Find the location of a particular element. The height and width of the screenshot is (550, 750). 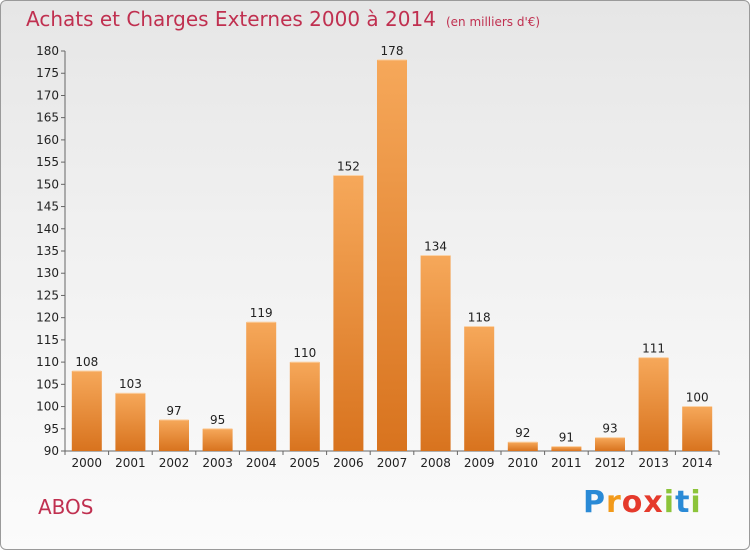

chart-unit: (en milliers d'€) is located at coordinates (493, 22).